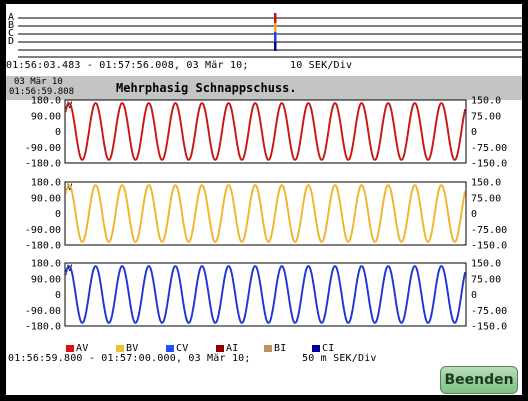 This screenshot has width=528, height=401. I want to click on plot-3-left-tick: 0, so click(58, 295).